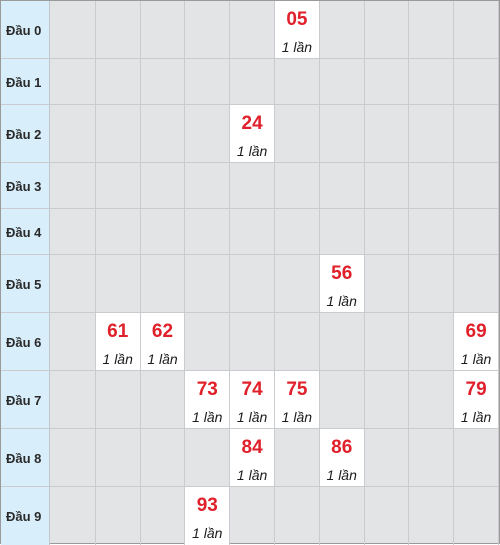  Describe the element at coordinates (25, 458) in the screenshot. I see `row-header: Đầu 8` at that location.